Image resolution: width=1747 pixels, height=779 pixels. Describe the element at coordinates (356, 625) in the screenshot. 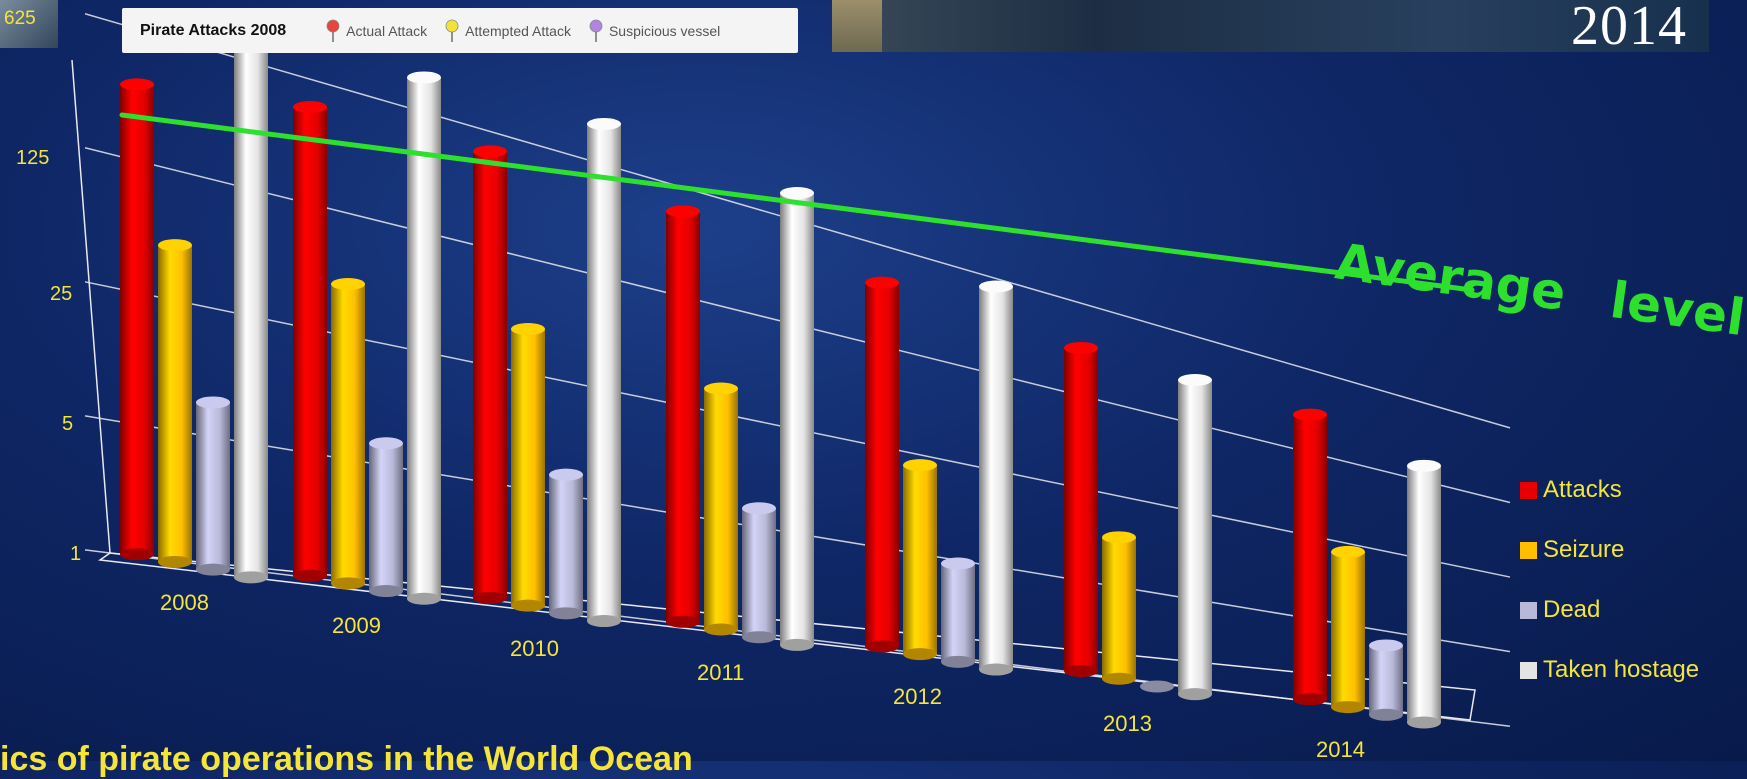

I see `x-tick-label: 2009` at that location.